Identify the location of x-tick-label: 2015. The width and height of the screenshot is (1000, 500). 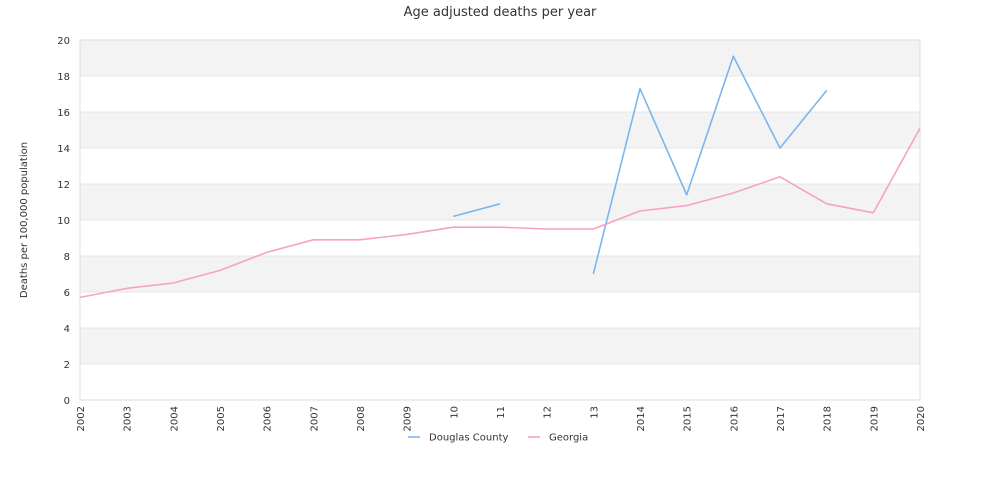
(688, 418).